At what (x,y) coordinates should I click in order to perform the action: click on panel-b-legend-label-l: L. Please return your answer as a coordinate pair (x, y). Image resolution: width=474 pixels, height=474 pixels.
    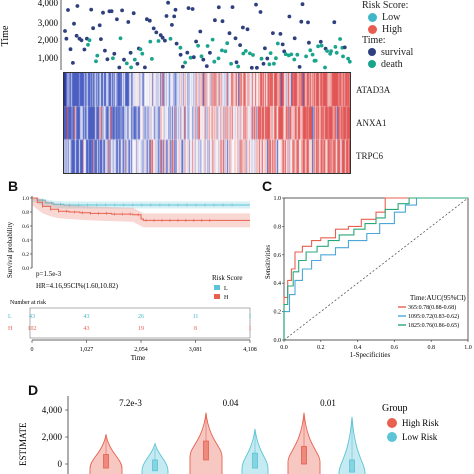
    Looking at the image, I should click on (226, 289).